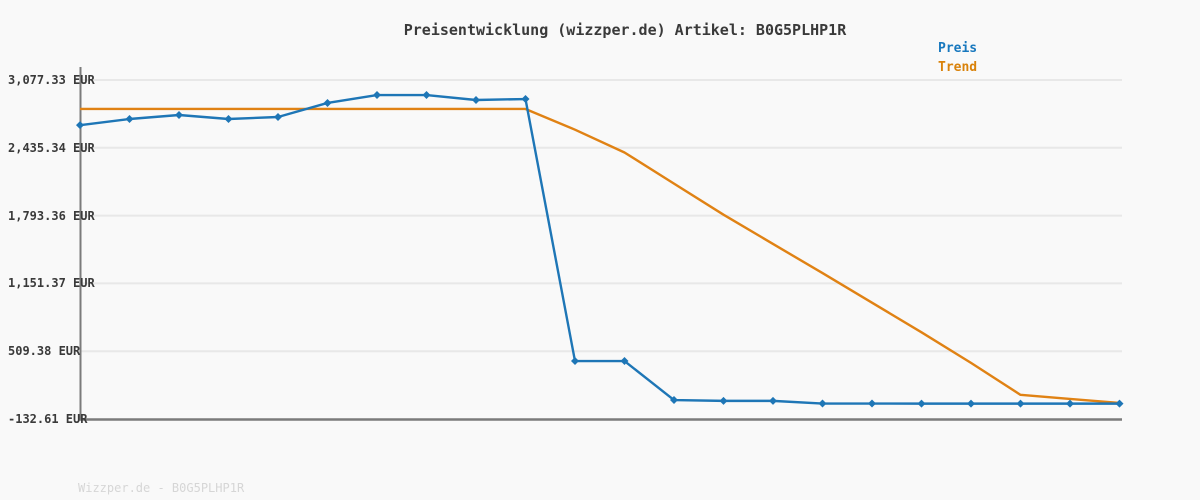 The image size is (1200, 500). I want to click on y-axis-tick-label: -132.61 EUR, so click(48, 419).